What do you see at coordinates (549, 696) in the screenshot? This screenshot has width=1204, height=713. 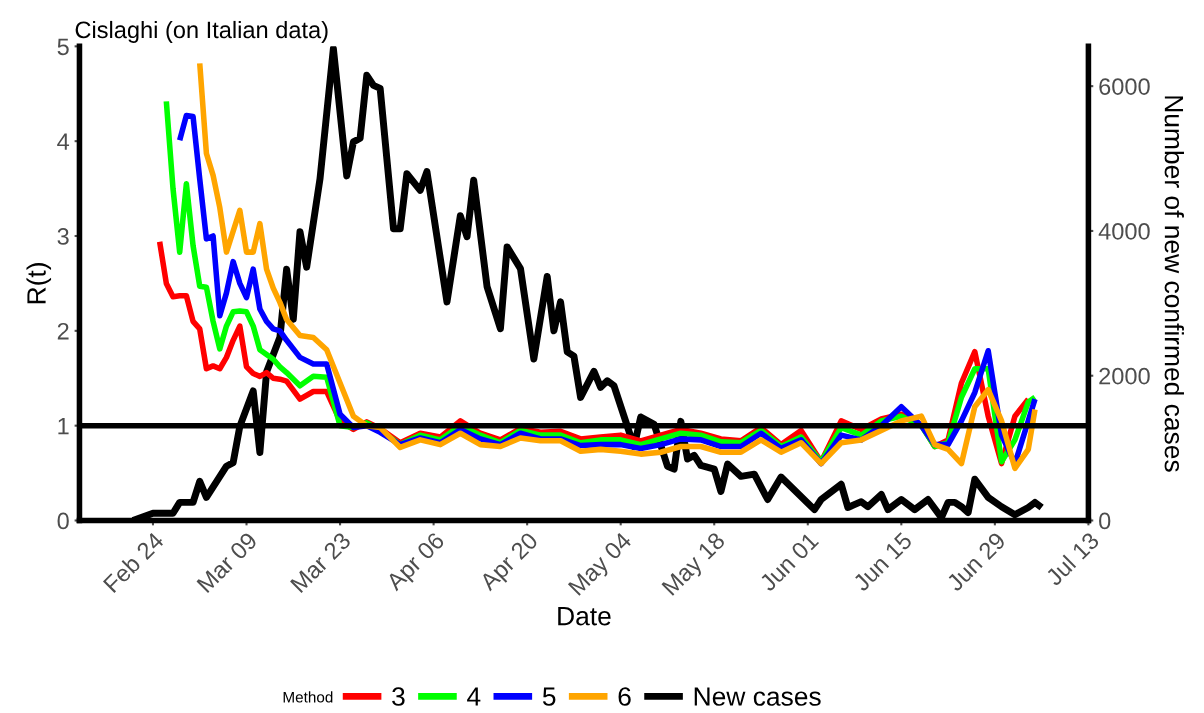 I see `legend-label: 5` at bounding box center [549, 696].